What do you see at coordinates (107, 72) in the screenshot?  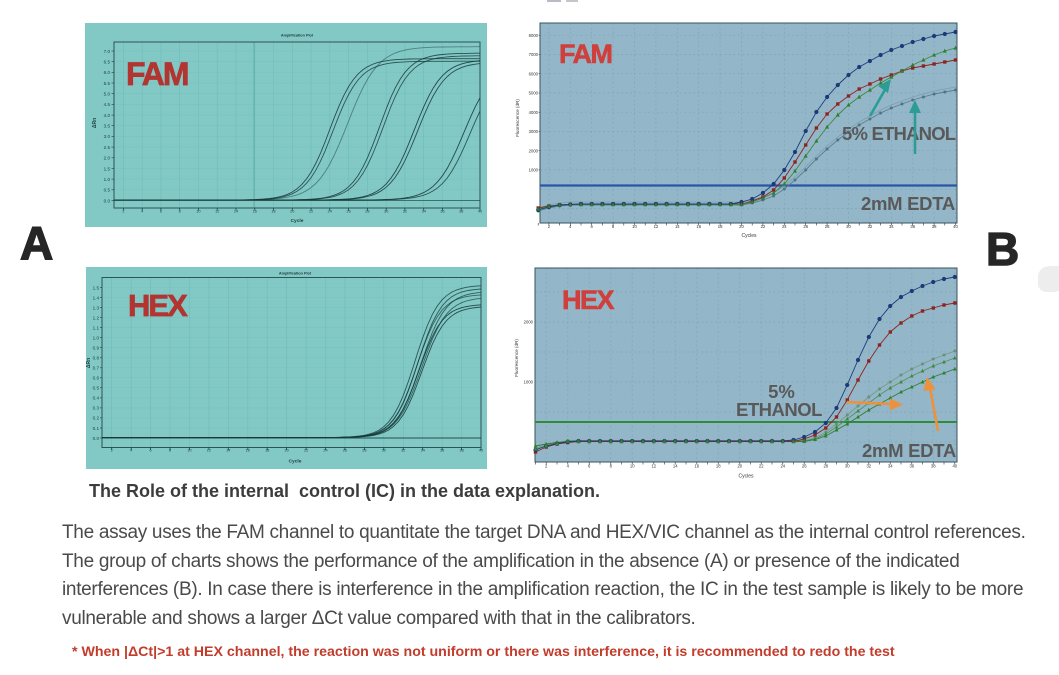 I see `svg-text: 6.0` at bounding box center [107, 72].